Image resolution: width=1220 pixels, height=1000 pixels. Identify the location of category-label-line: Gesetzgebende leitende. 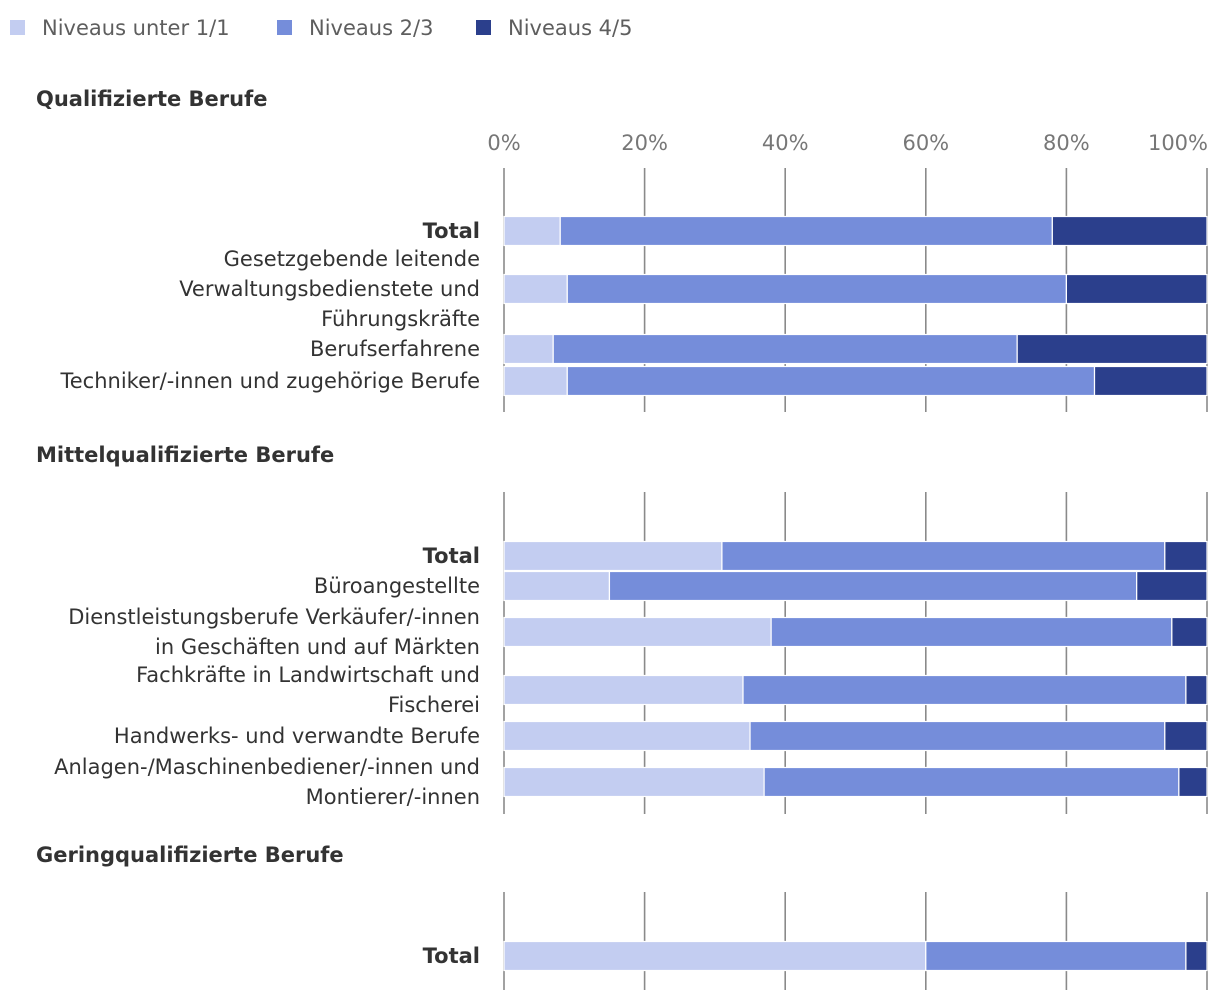
(352, 259).